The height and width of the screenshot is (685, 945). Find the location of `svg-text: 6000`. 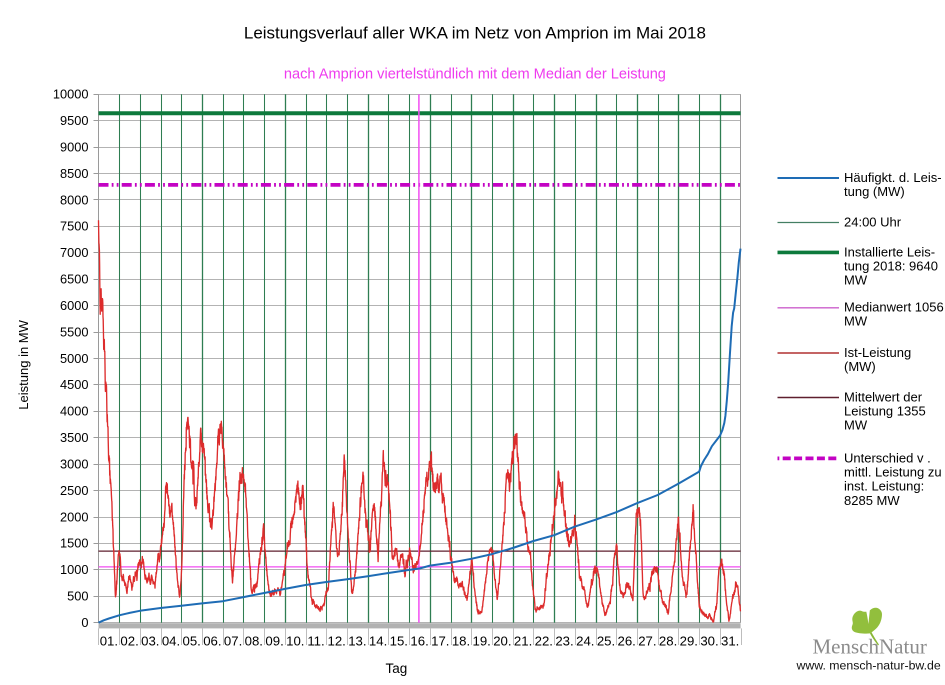

svg-text: 6000 is located at coordinates (74, 305).